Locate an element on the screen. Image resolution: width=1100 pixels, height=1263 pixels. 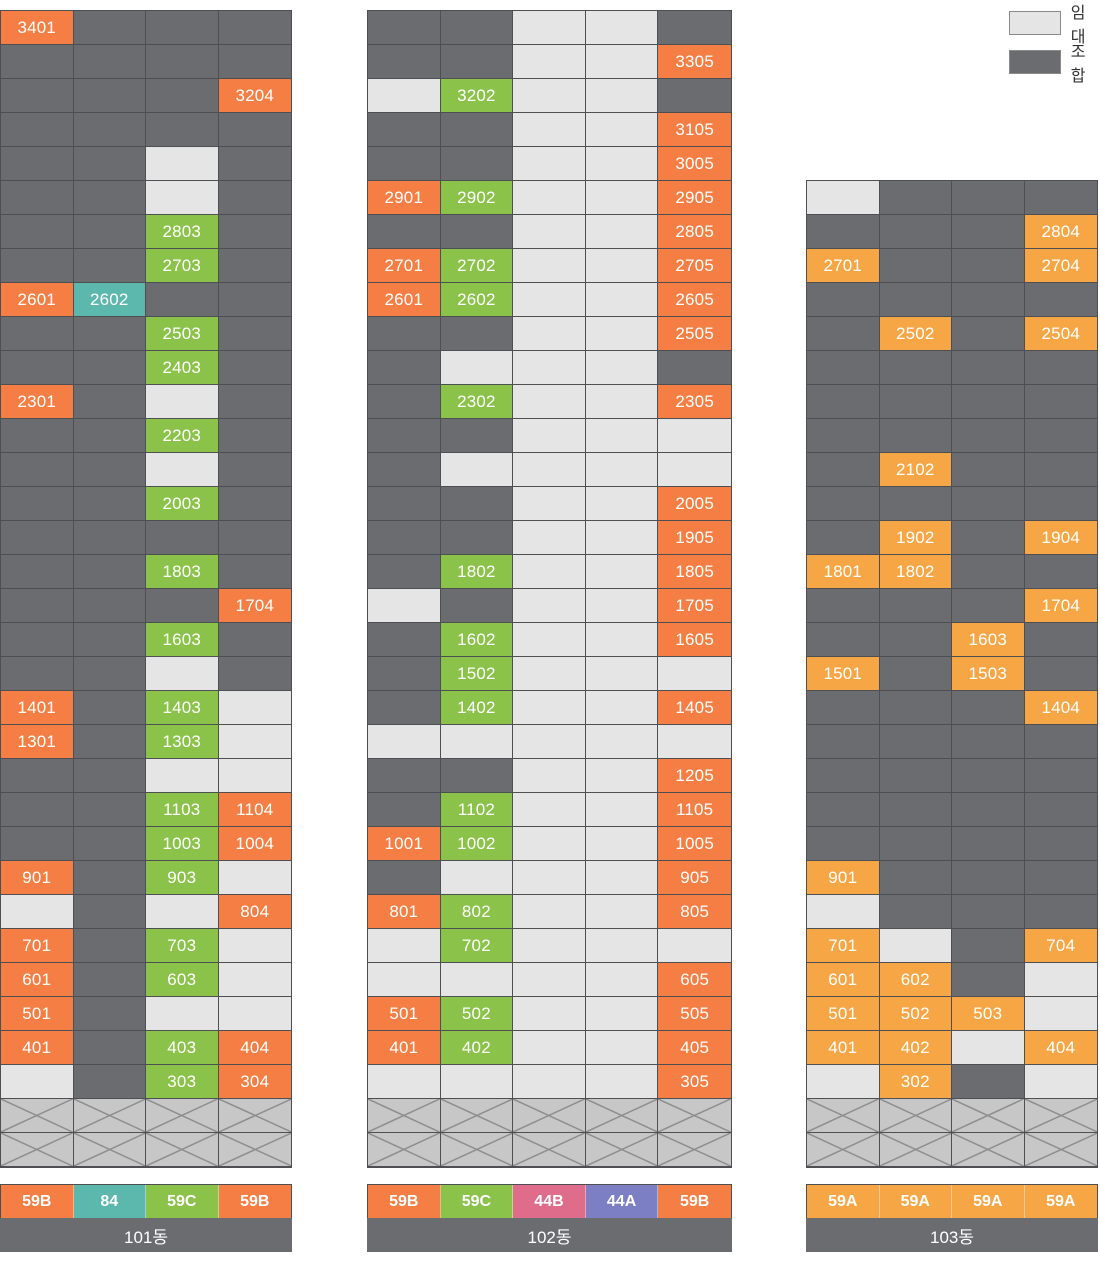
floor-row: 401 402 405 is located at coordinates (549, 1048).